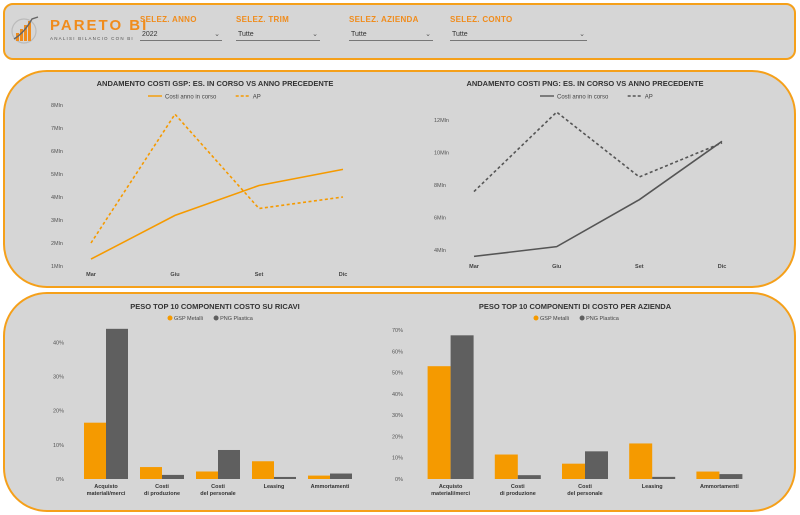  What do you see at coordinates (518, 28) in the screenshot?
I see `slicer-account: SELEZ. CONTO Tutte ⌄` at bounding box center [518, 28].